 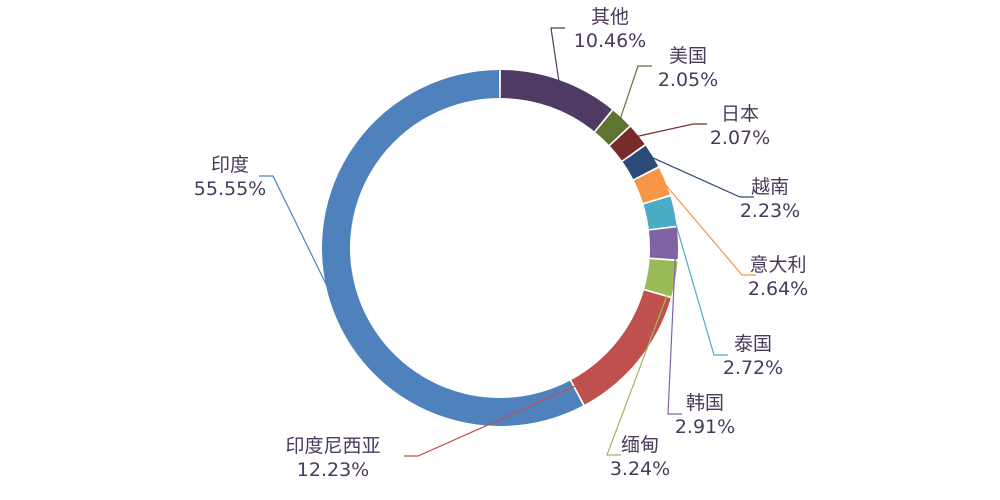 I want to click on slice-name-label-1: 美国, so click(x=688, y=56).